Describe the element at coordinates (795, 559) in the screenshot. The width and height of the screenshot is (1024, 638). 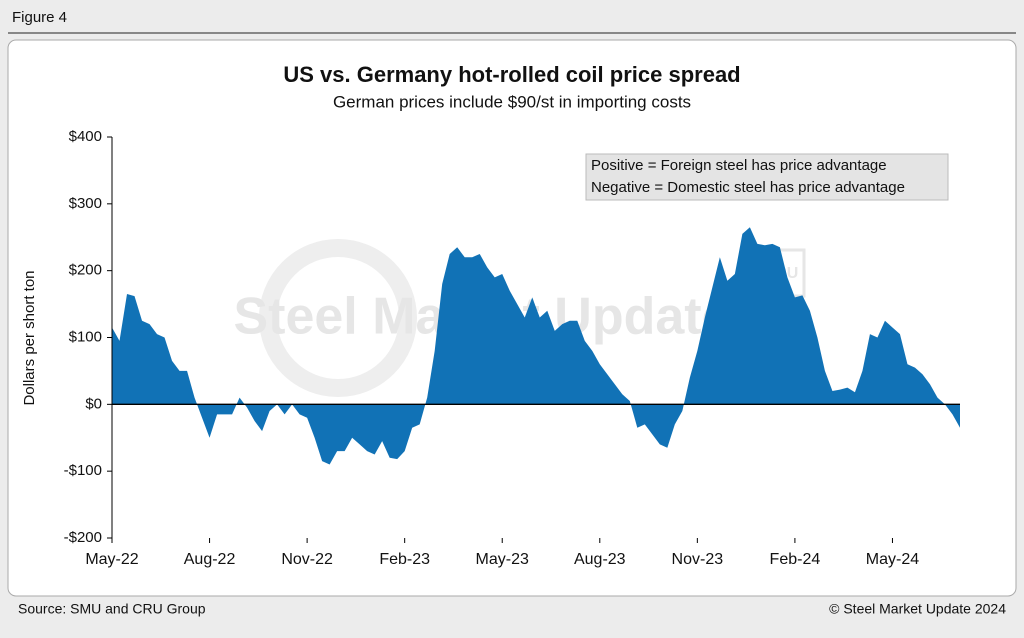
I see `x-tick-label: Feb-24` at that location.